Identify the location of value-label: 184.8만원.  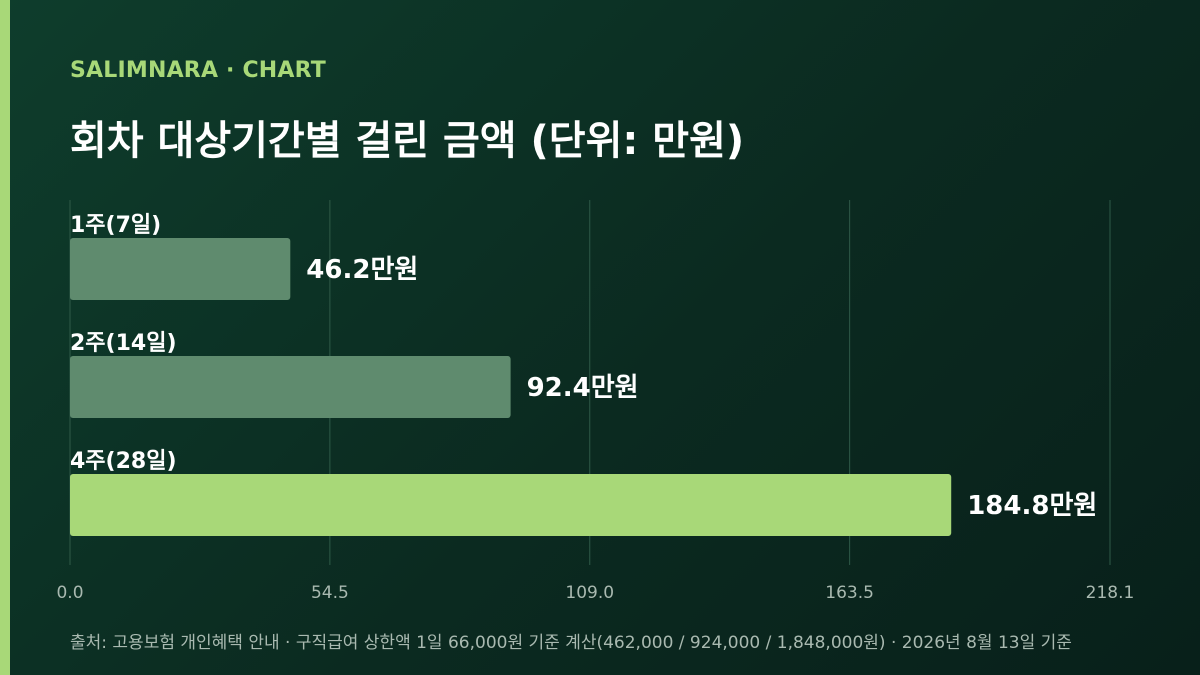
(1032, 506).